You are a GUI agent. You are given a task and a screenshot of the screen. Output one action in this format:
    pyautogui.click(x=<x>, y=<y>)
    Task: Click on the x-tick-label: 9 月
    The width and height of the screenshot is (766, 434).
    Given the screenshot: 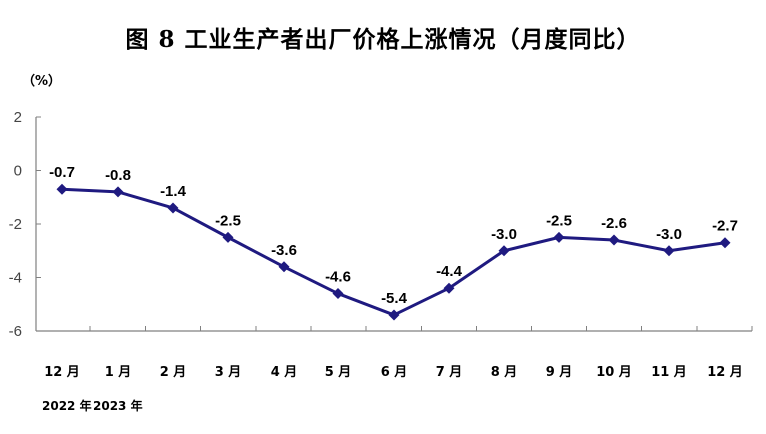 What is the action you would take?
    pyautogui.click(x=559, y=372)
    